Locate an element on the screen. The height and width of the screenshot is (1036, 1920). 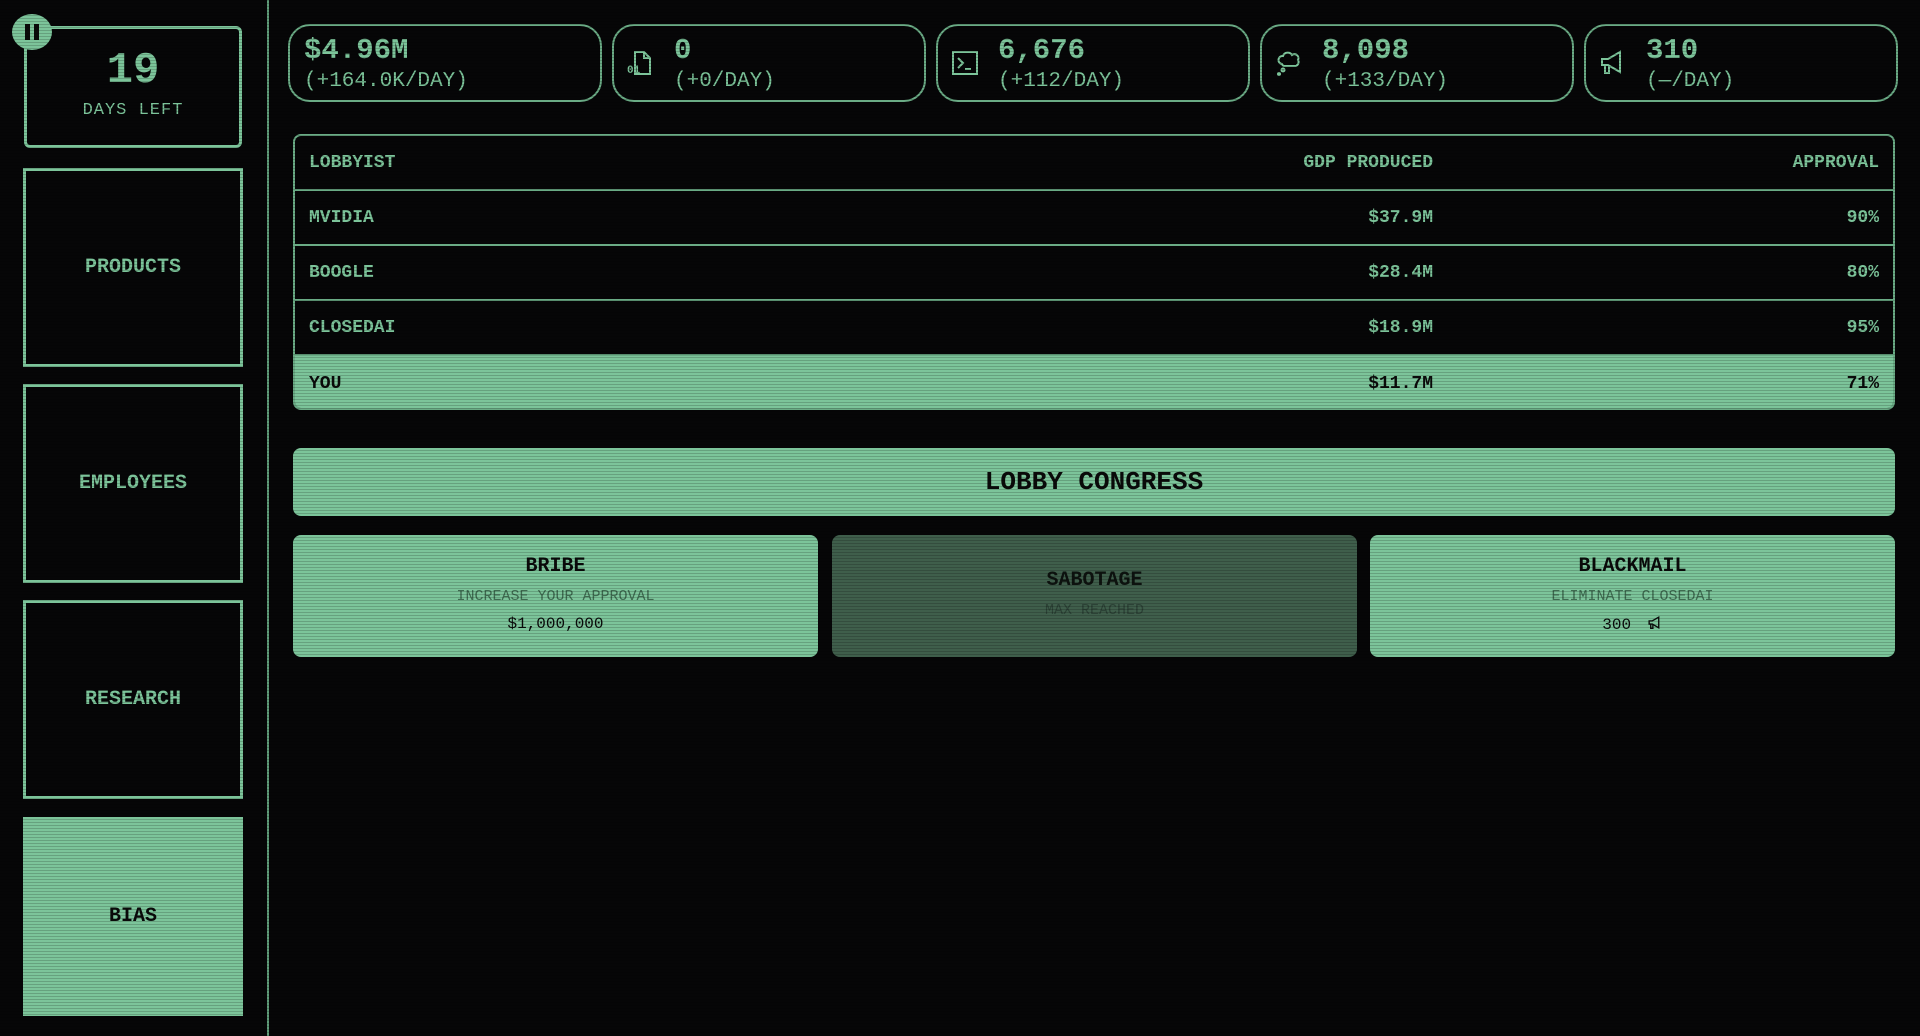
stat-influence: 310 (—/DAY) is located at coordinates (1741, 63).